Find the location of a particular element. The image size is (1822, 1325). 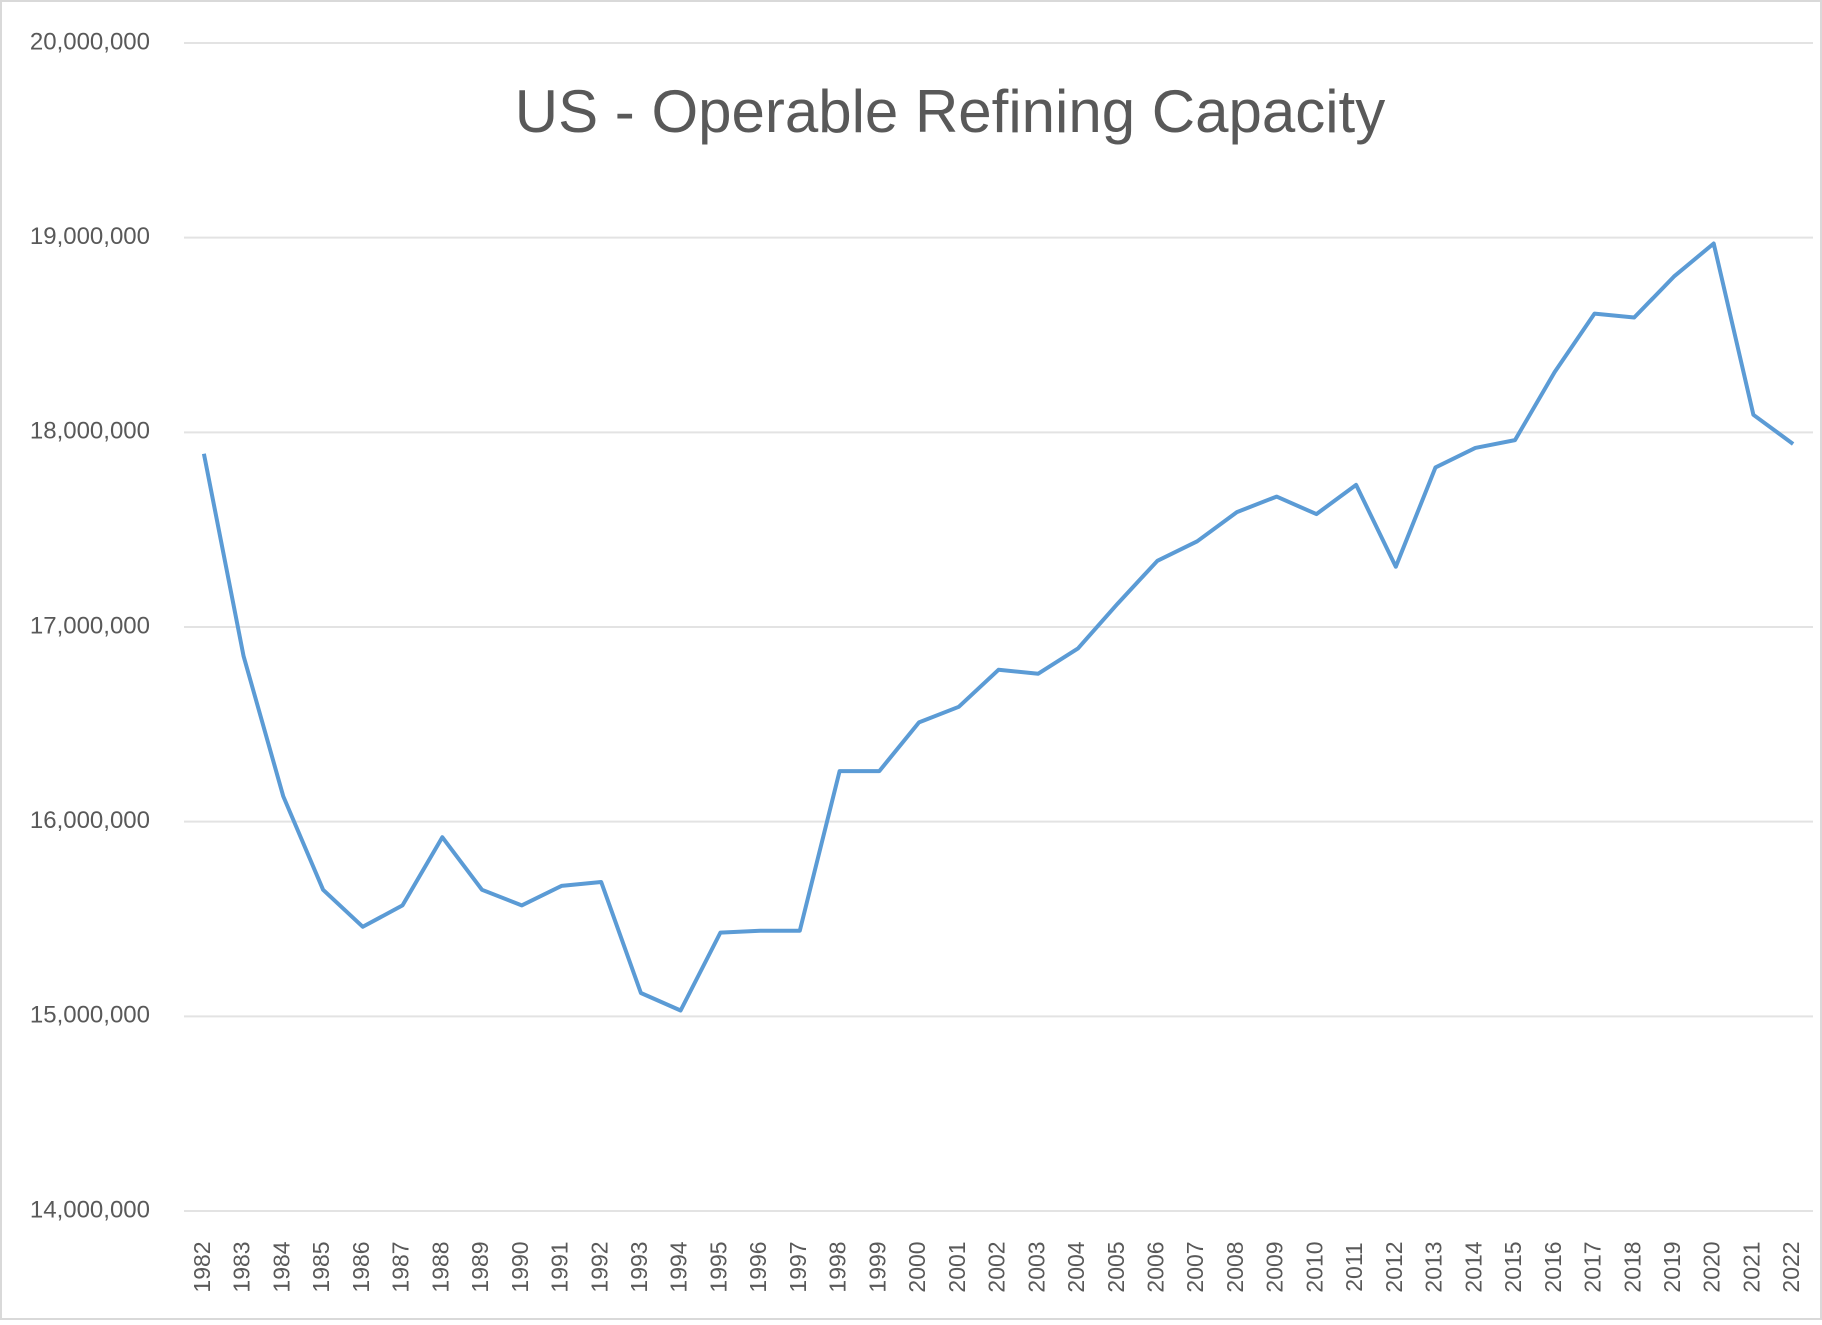

x-tick-label: 2015 is located at coordinates (1513, 1266).